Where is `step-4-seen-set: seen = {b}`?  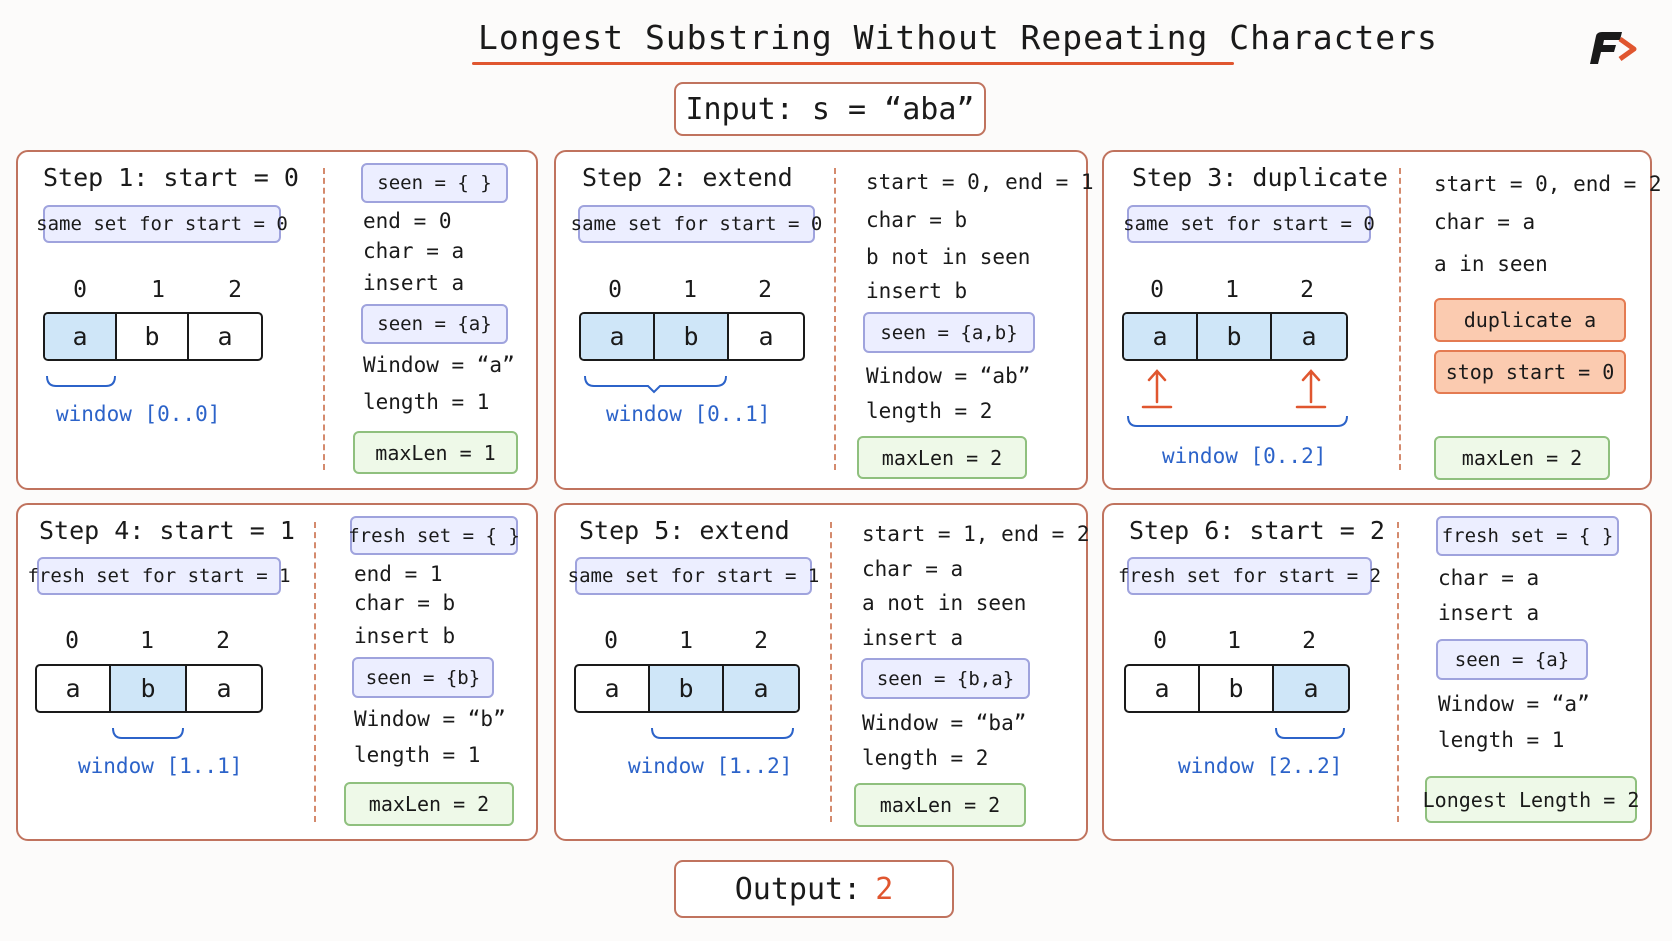
step-4-seen-set: seen = {b} is located at coordinates (423, 677).